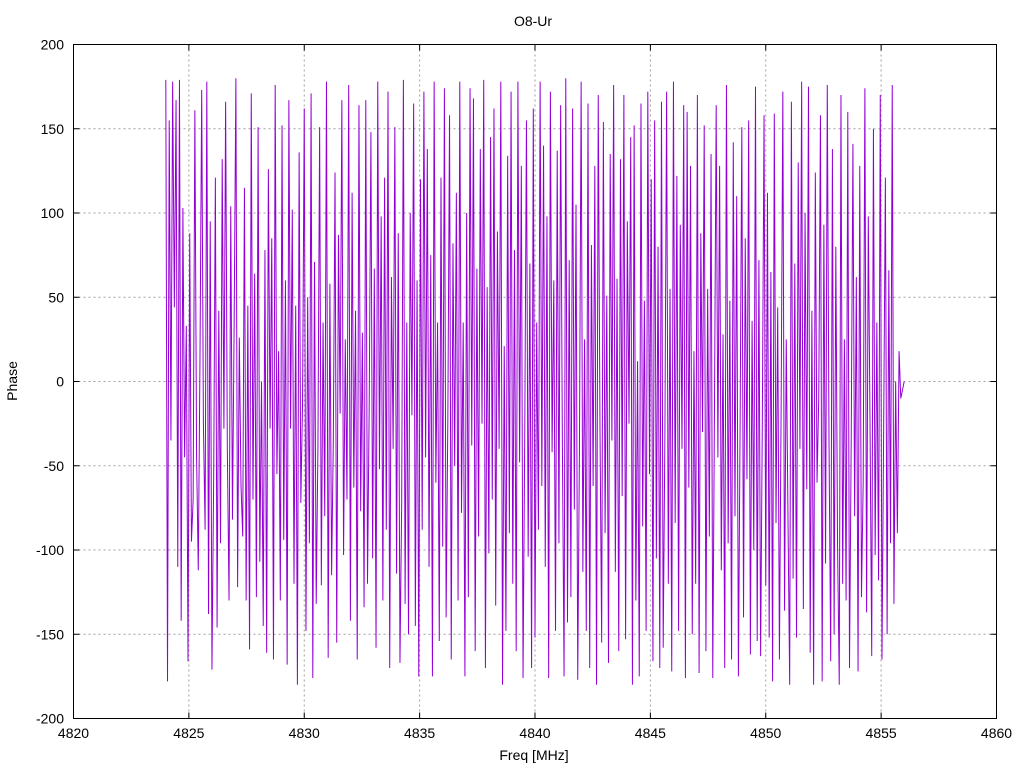  I want to click on x-tick-label: 4855, so click(881, 733).